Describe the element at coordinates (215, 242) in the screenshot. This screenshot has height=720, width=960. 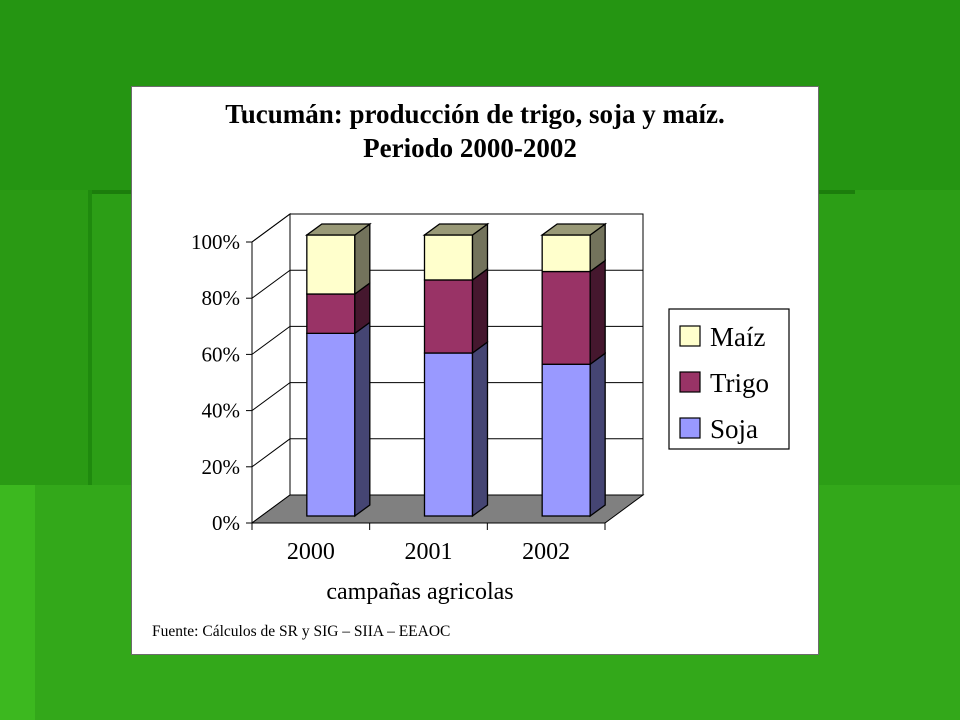
I see `y-tick-label: 100%` at that location.